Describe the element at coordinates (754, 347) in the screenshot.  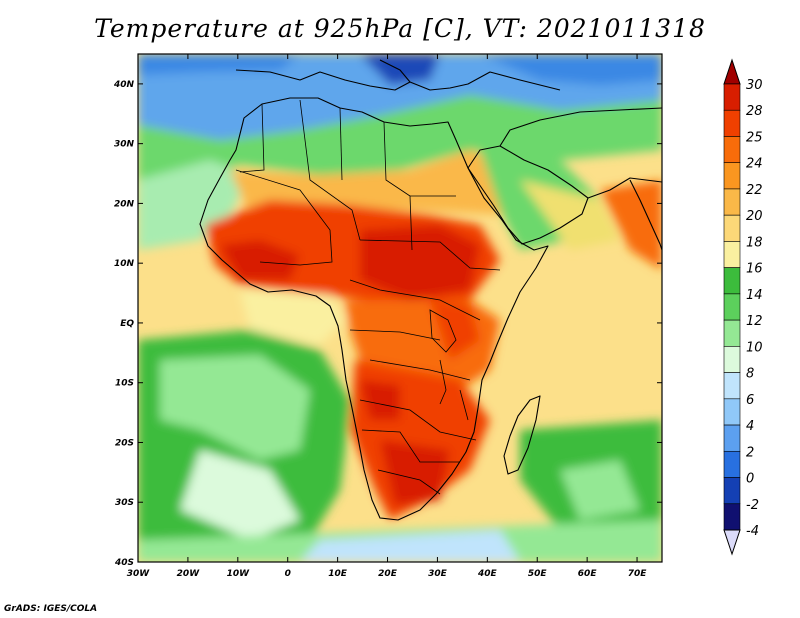
I see `colorbar-label: 10` at that location.